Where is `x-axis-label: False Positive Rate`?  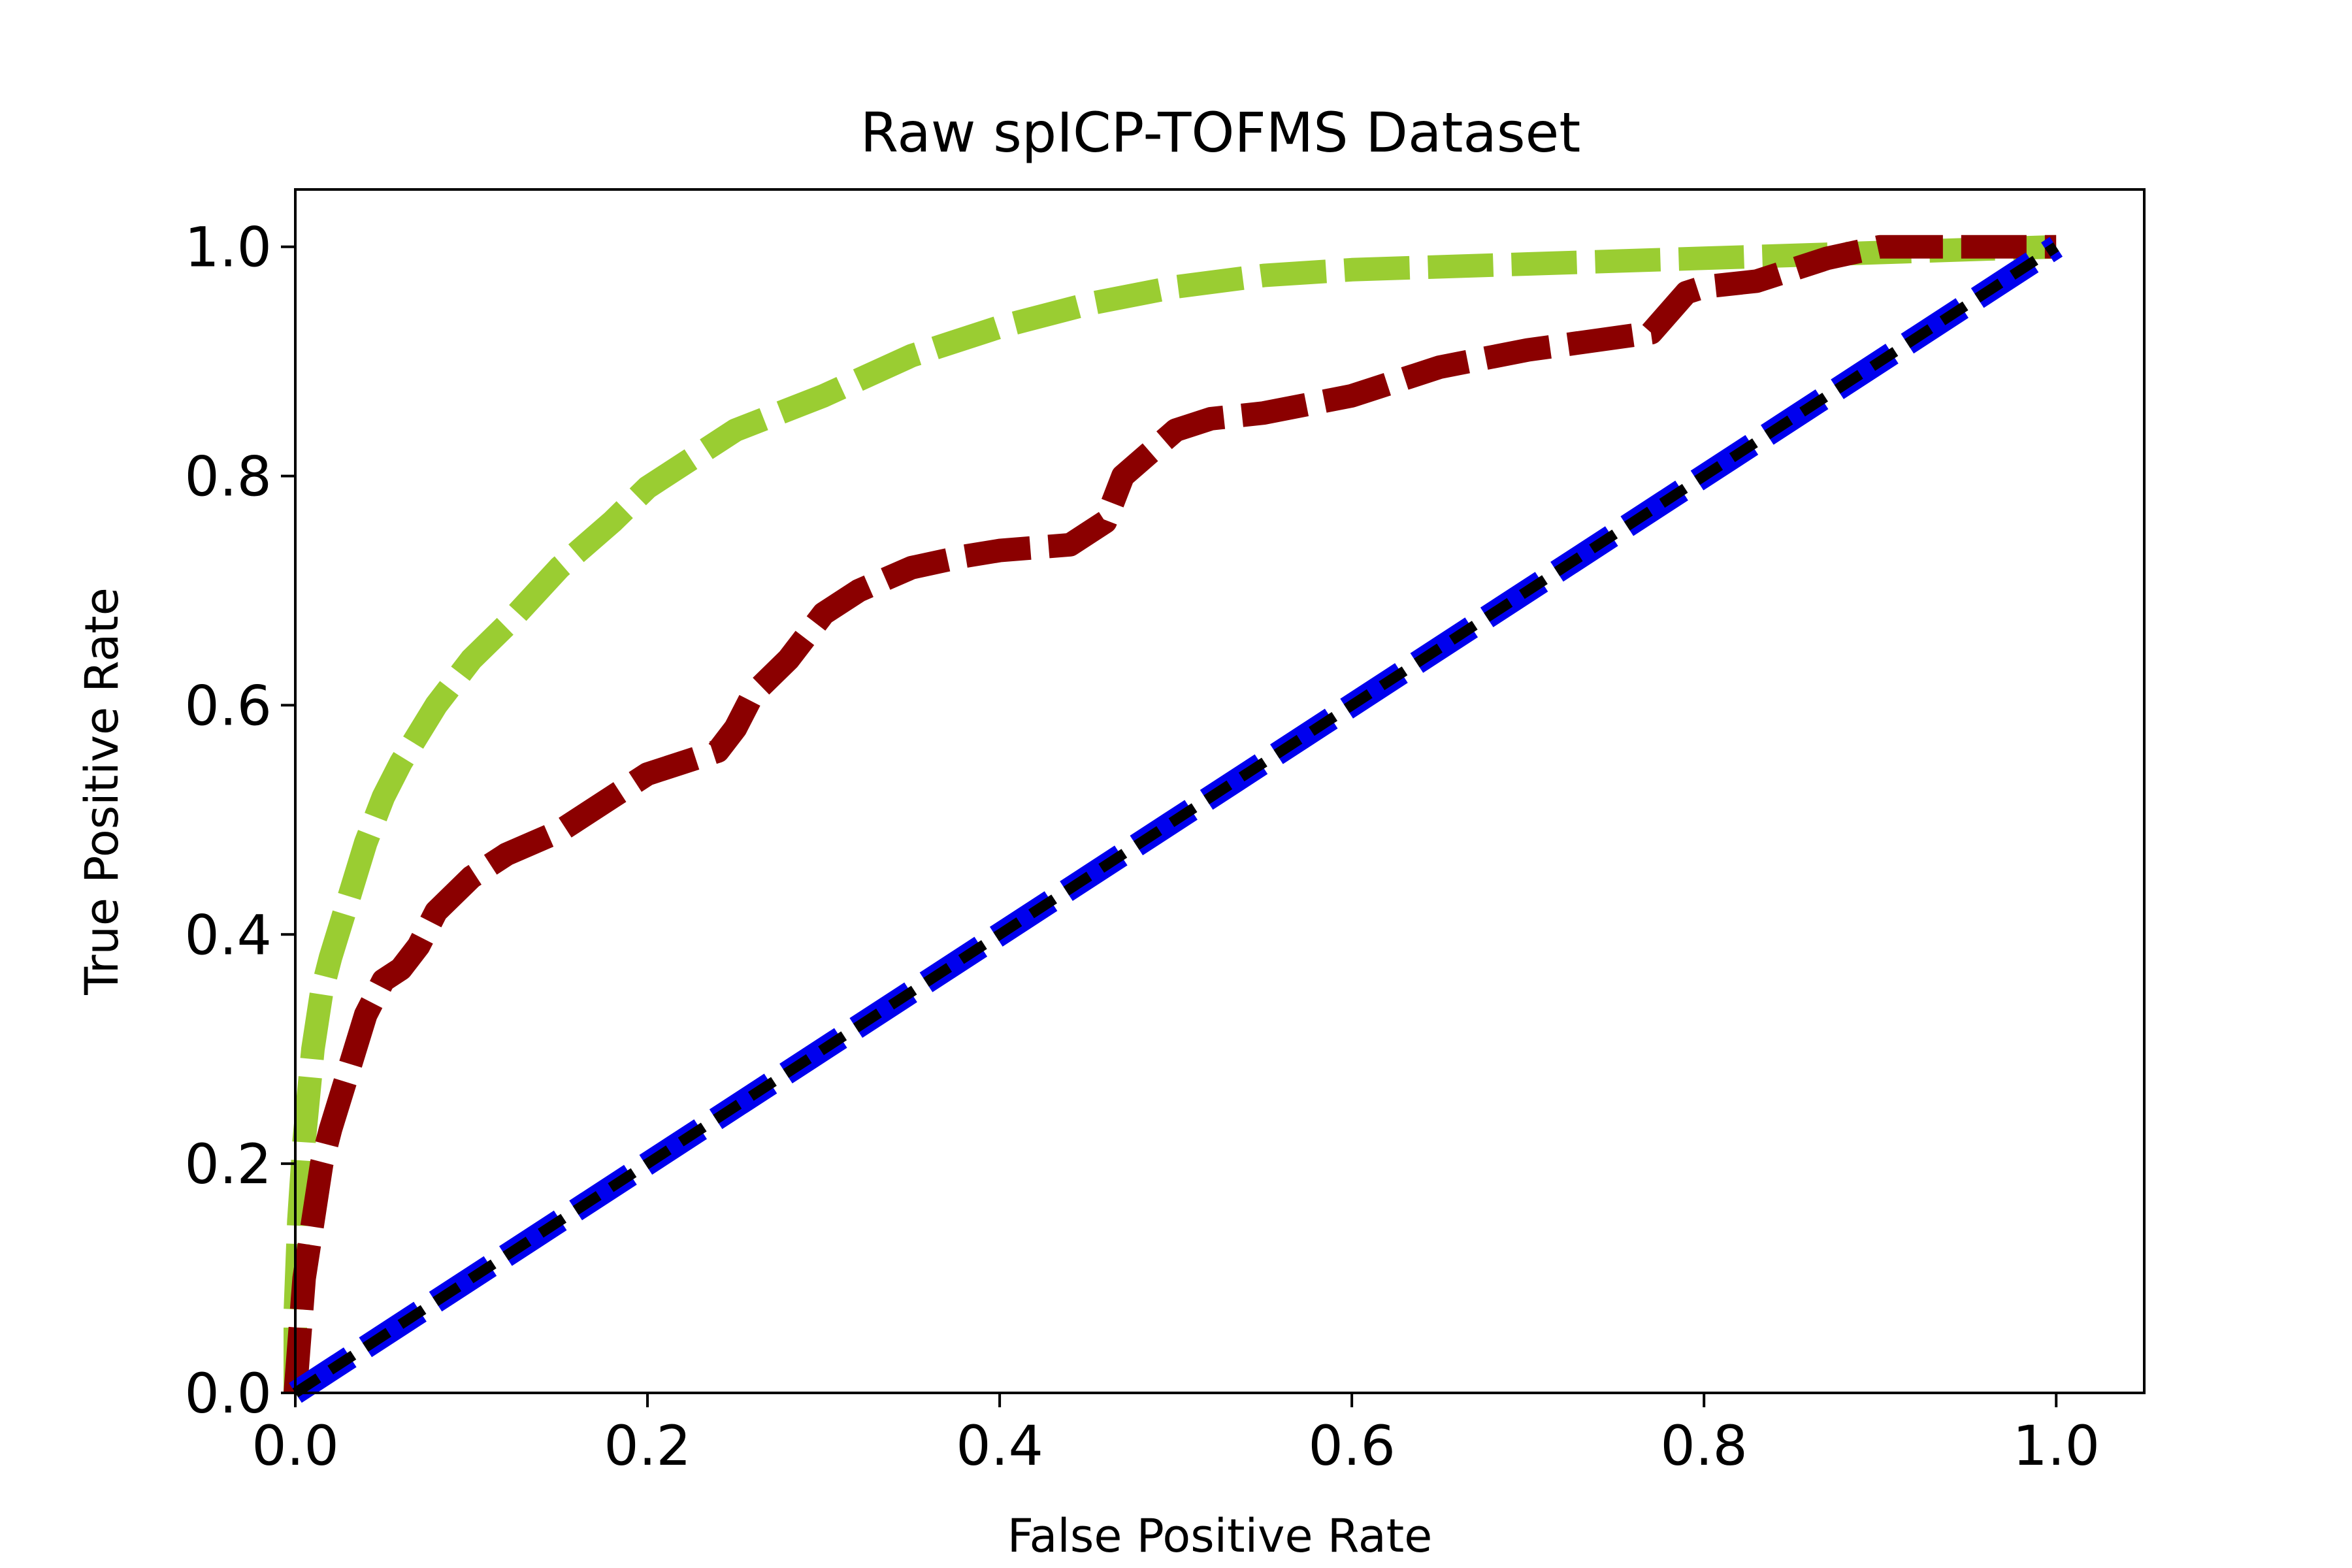
x-axis-label: False Positive Rate is located at coordinates (1220, 1536).